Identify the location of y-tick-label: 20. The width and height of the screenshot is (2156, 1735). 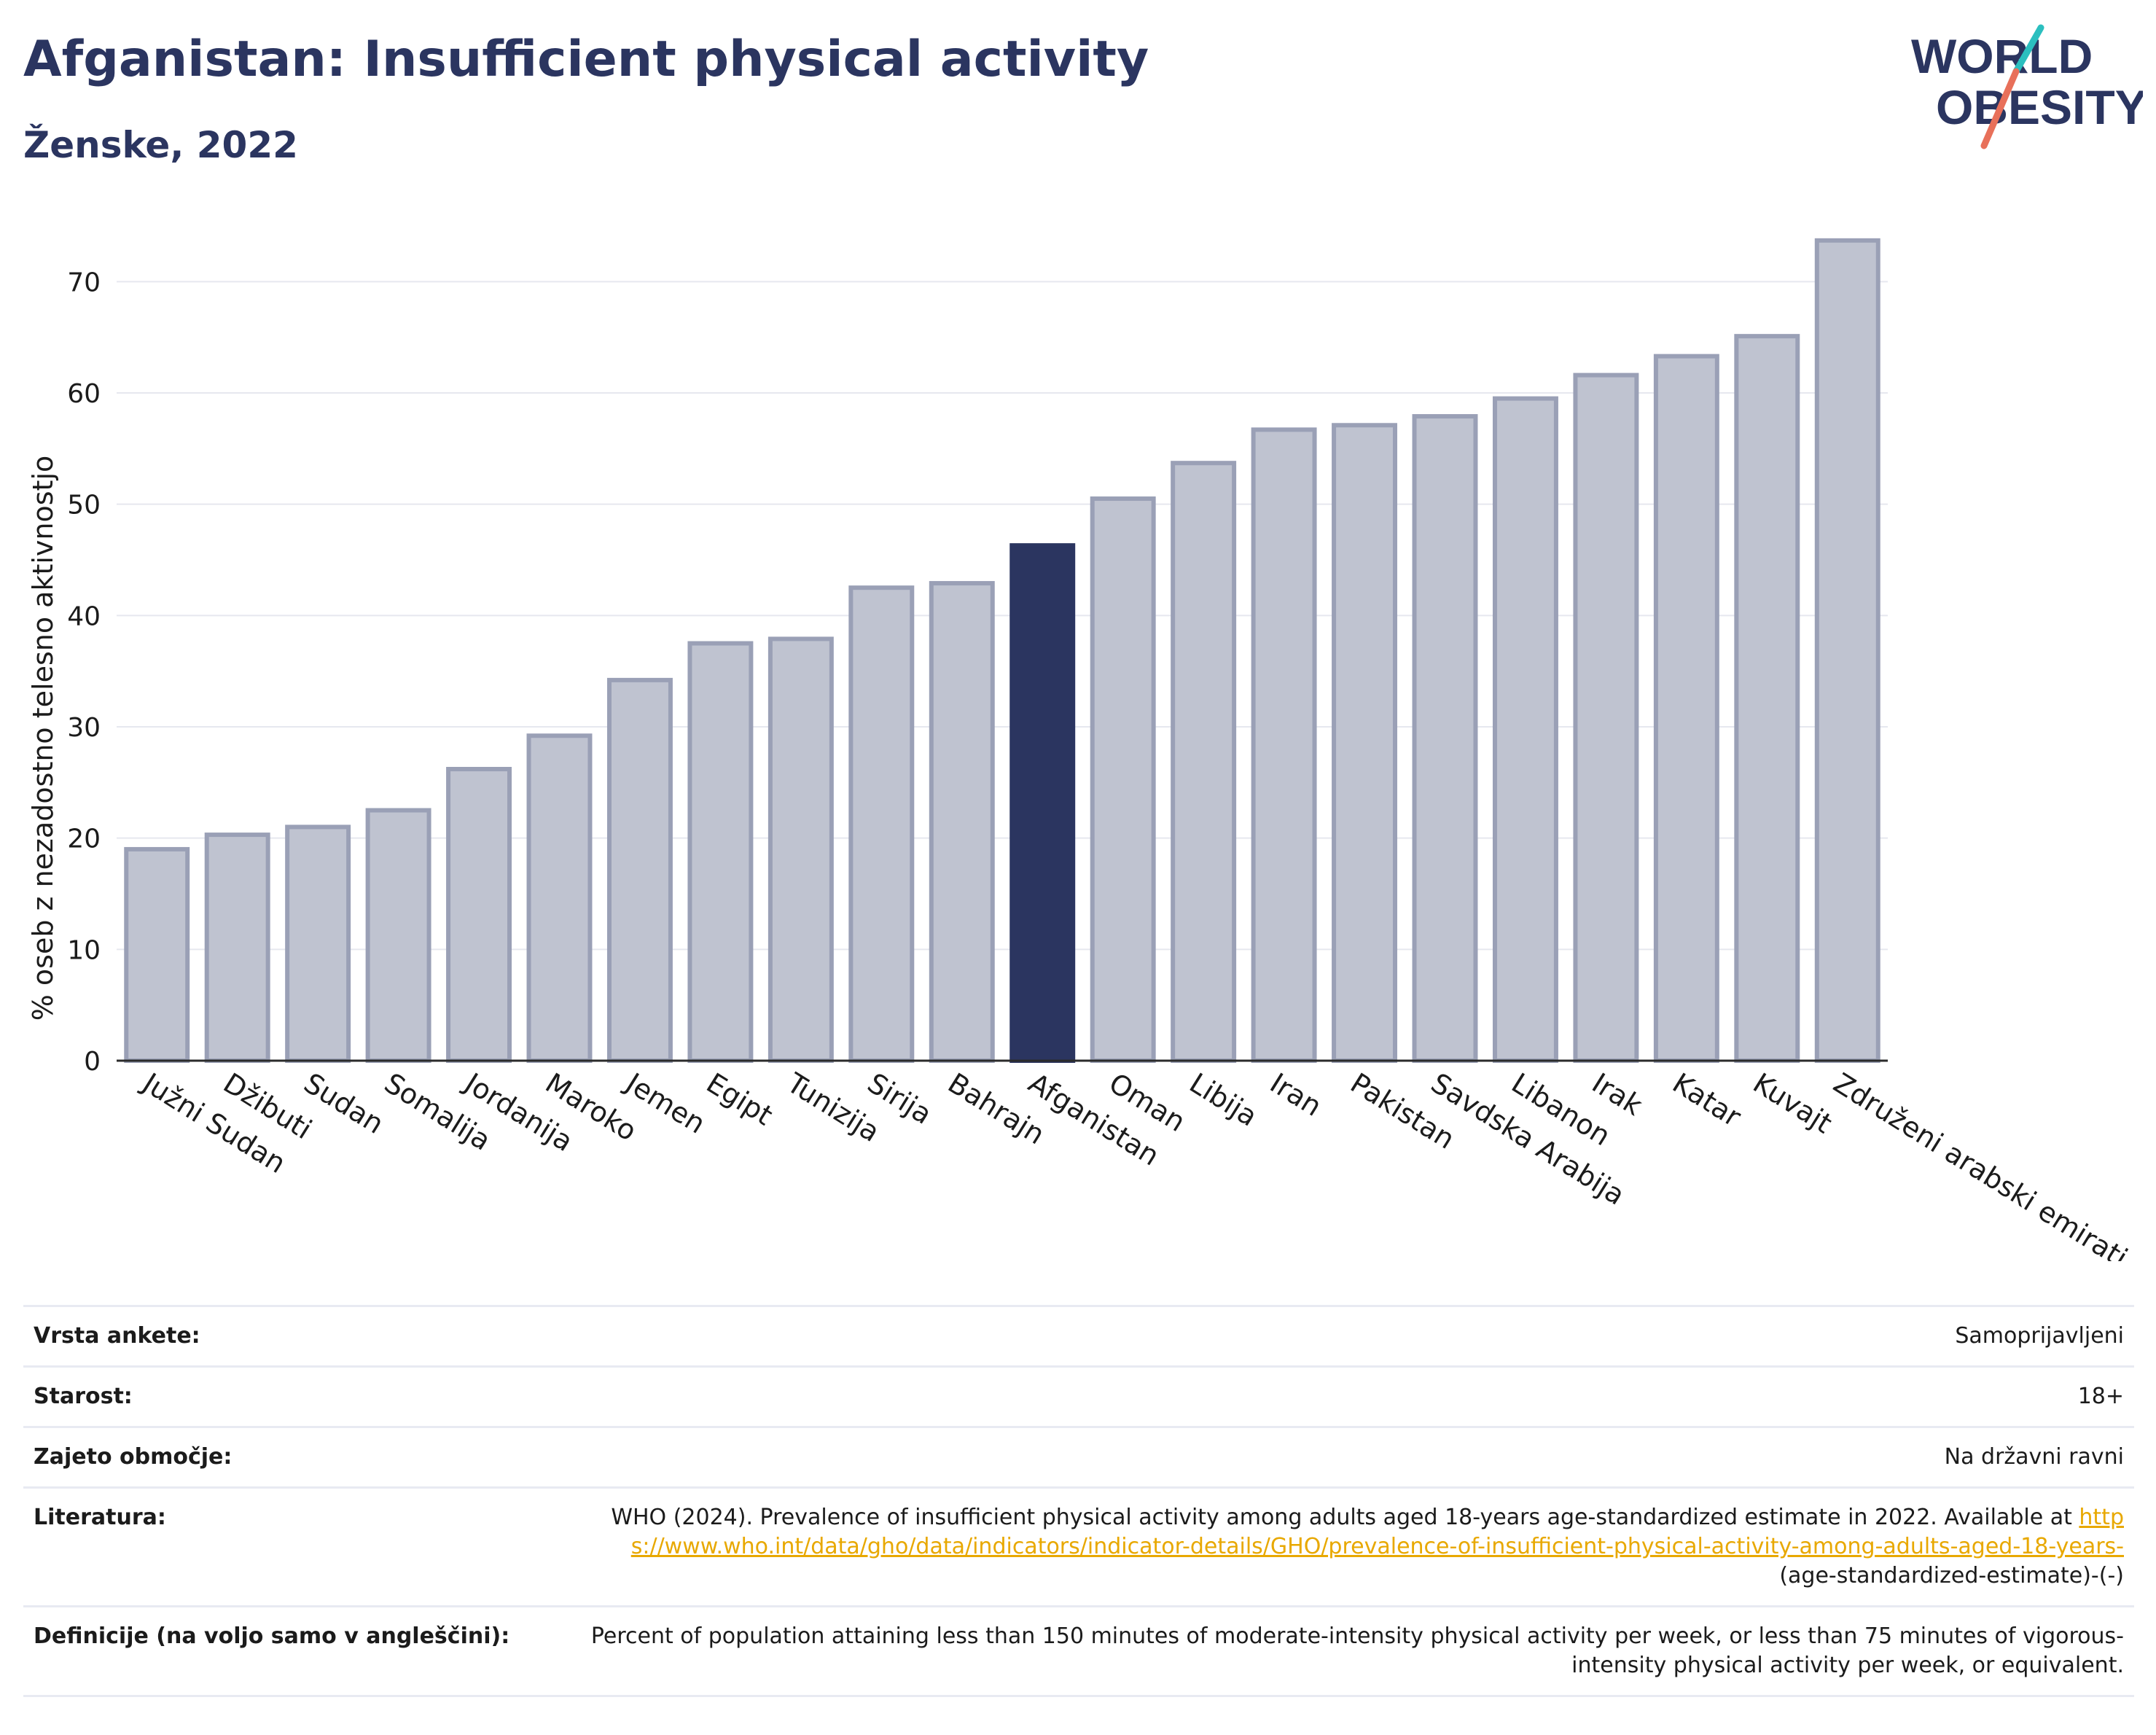
(84, 839).